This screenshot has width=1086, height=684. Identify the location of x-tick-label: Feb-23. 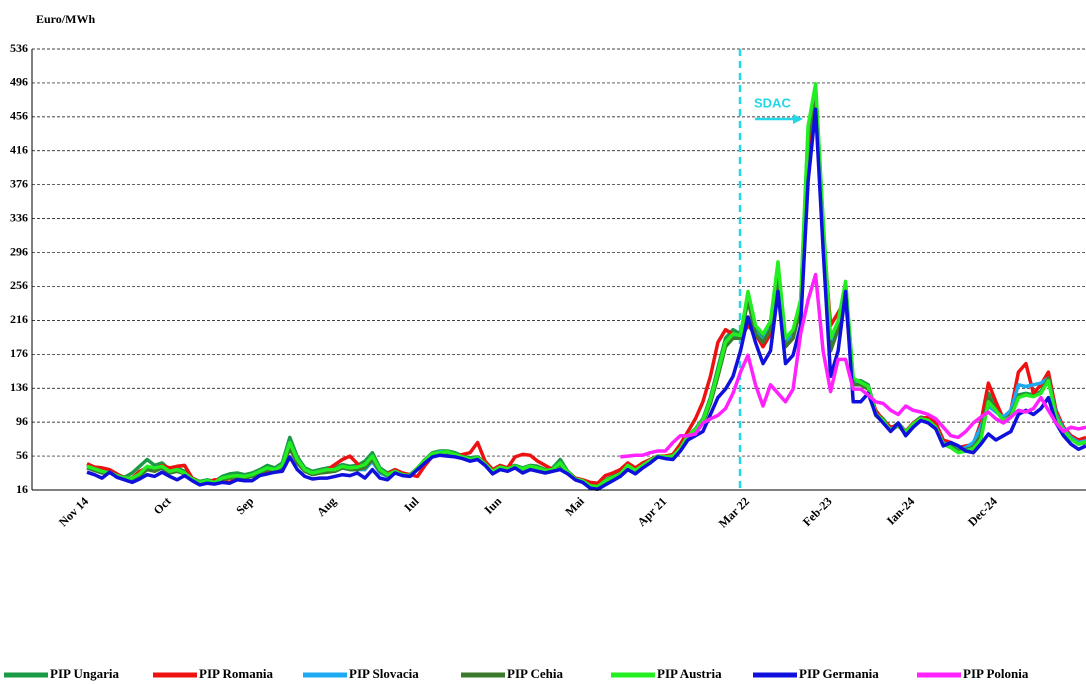
(817, 511).